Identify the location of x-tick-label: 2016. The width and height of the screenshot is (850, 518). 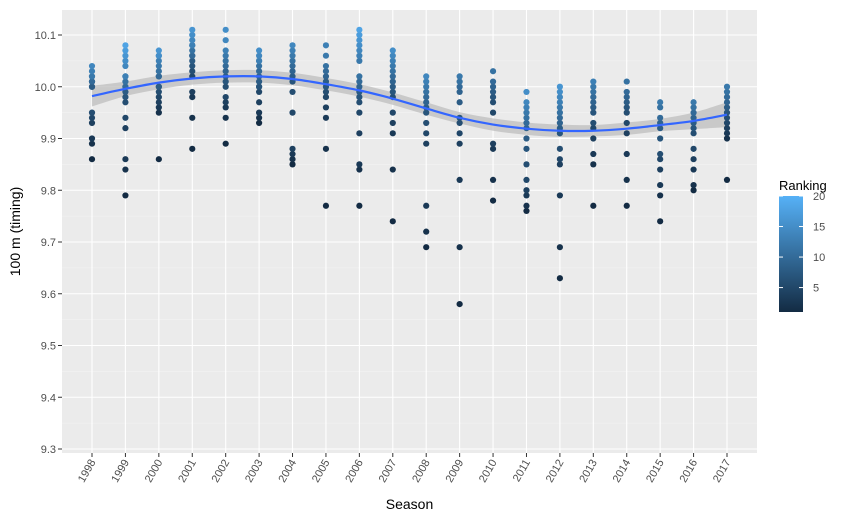
(689, 471).